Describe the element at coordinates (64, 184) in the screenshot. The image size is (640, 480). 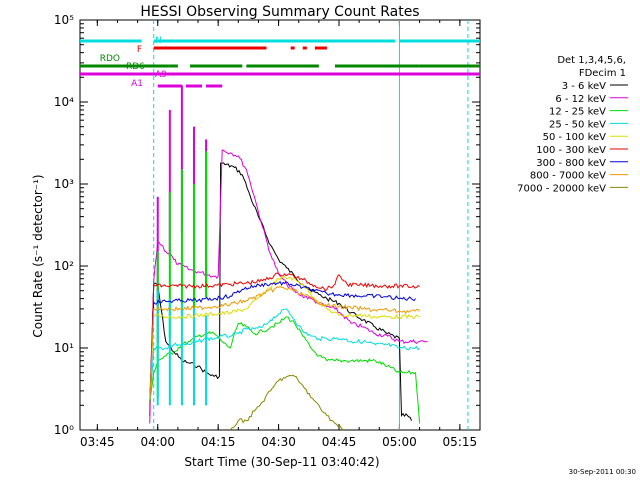
I see `y-tick-label: 10³` at that location.